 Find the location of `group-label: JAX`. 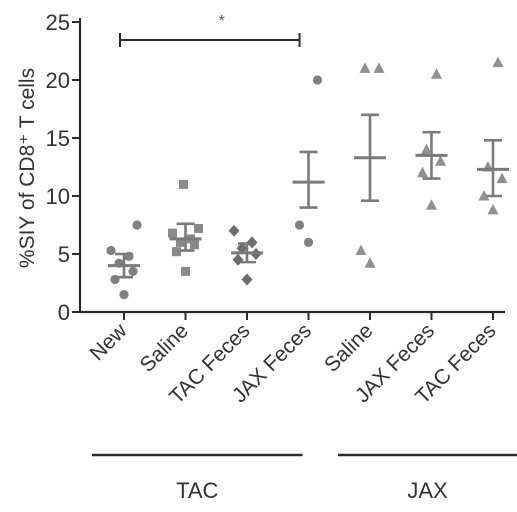

group-label: JAX is located at coordinates (427, 490).